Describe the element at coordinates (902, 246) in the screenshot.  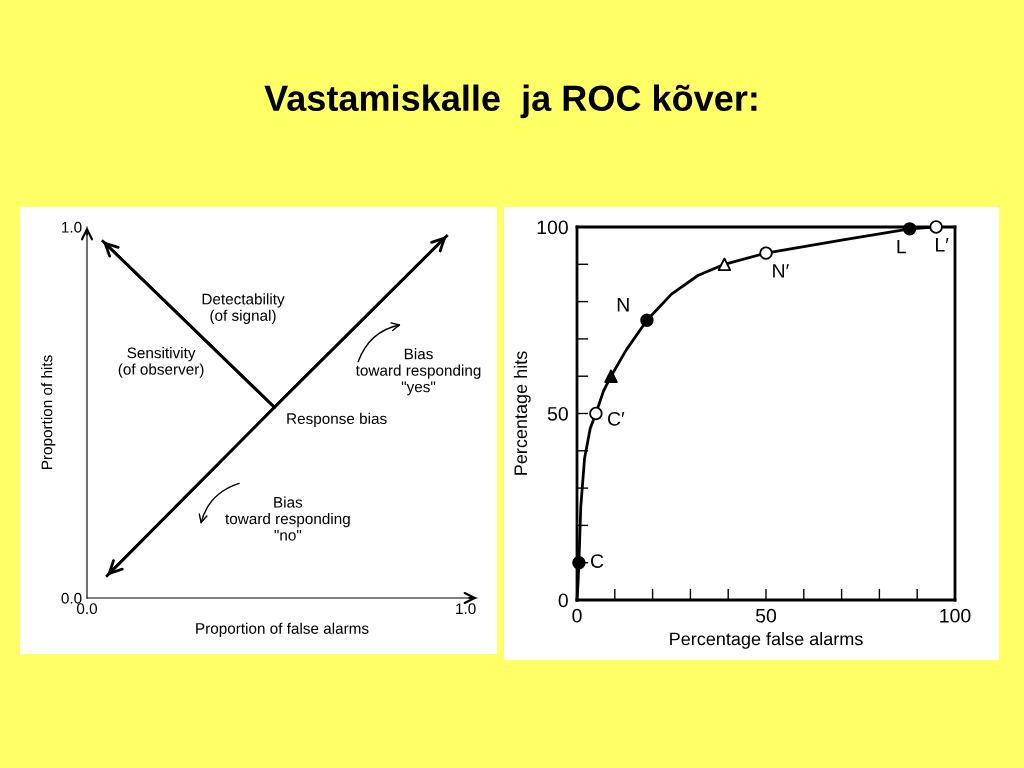
I see `annotation: L` at that location.